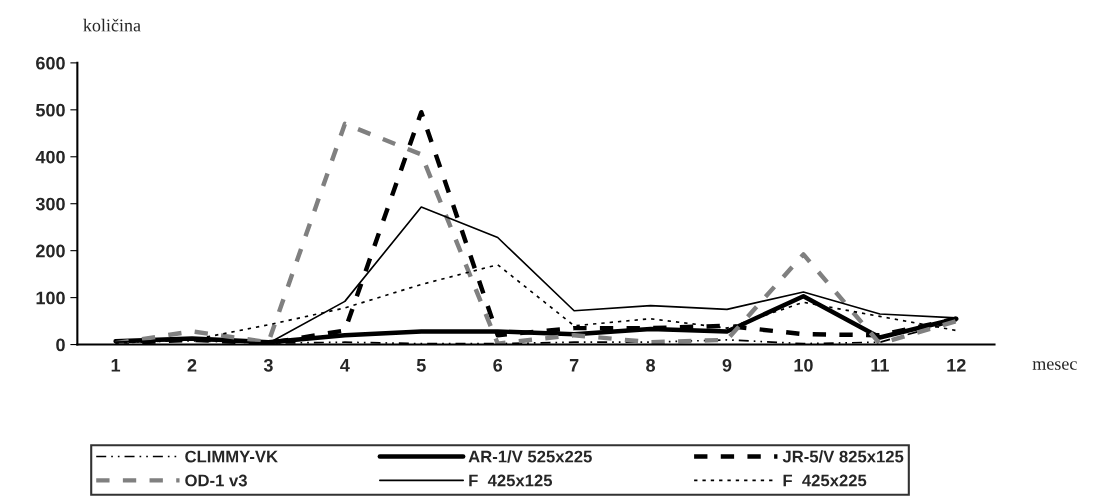 This screenshot has width=1105, height=503. What do you see at coordinates (50, 298) in the screenshot?
I see `y-tick-label: 100` at bounding box center [50, 298].